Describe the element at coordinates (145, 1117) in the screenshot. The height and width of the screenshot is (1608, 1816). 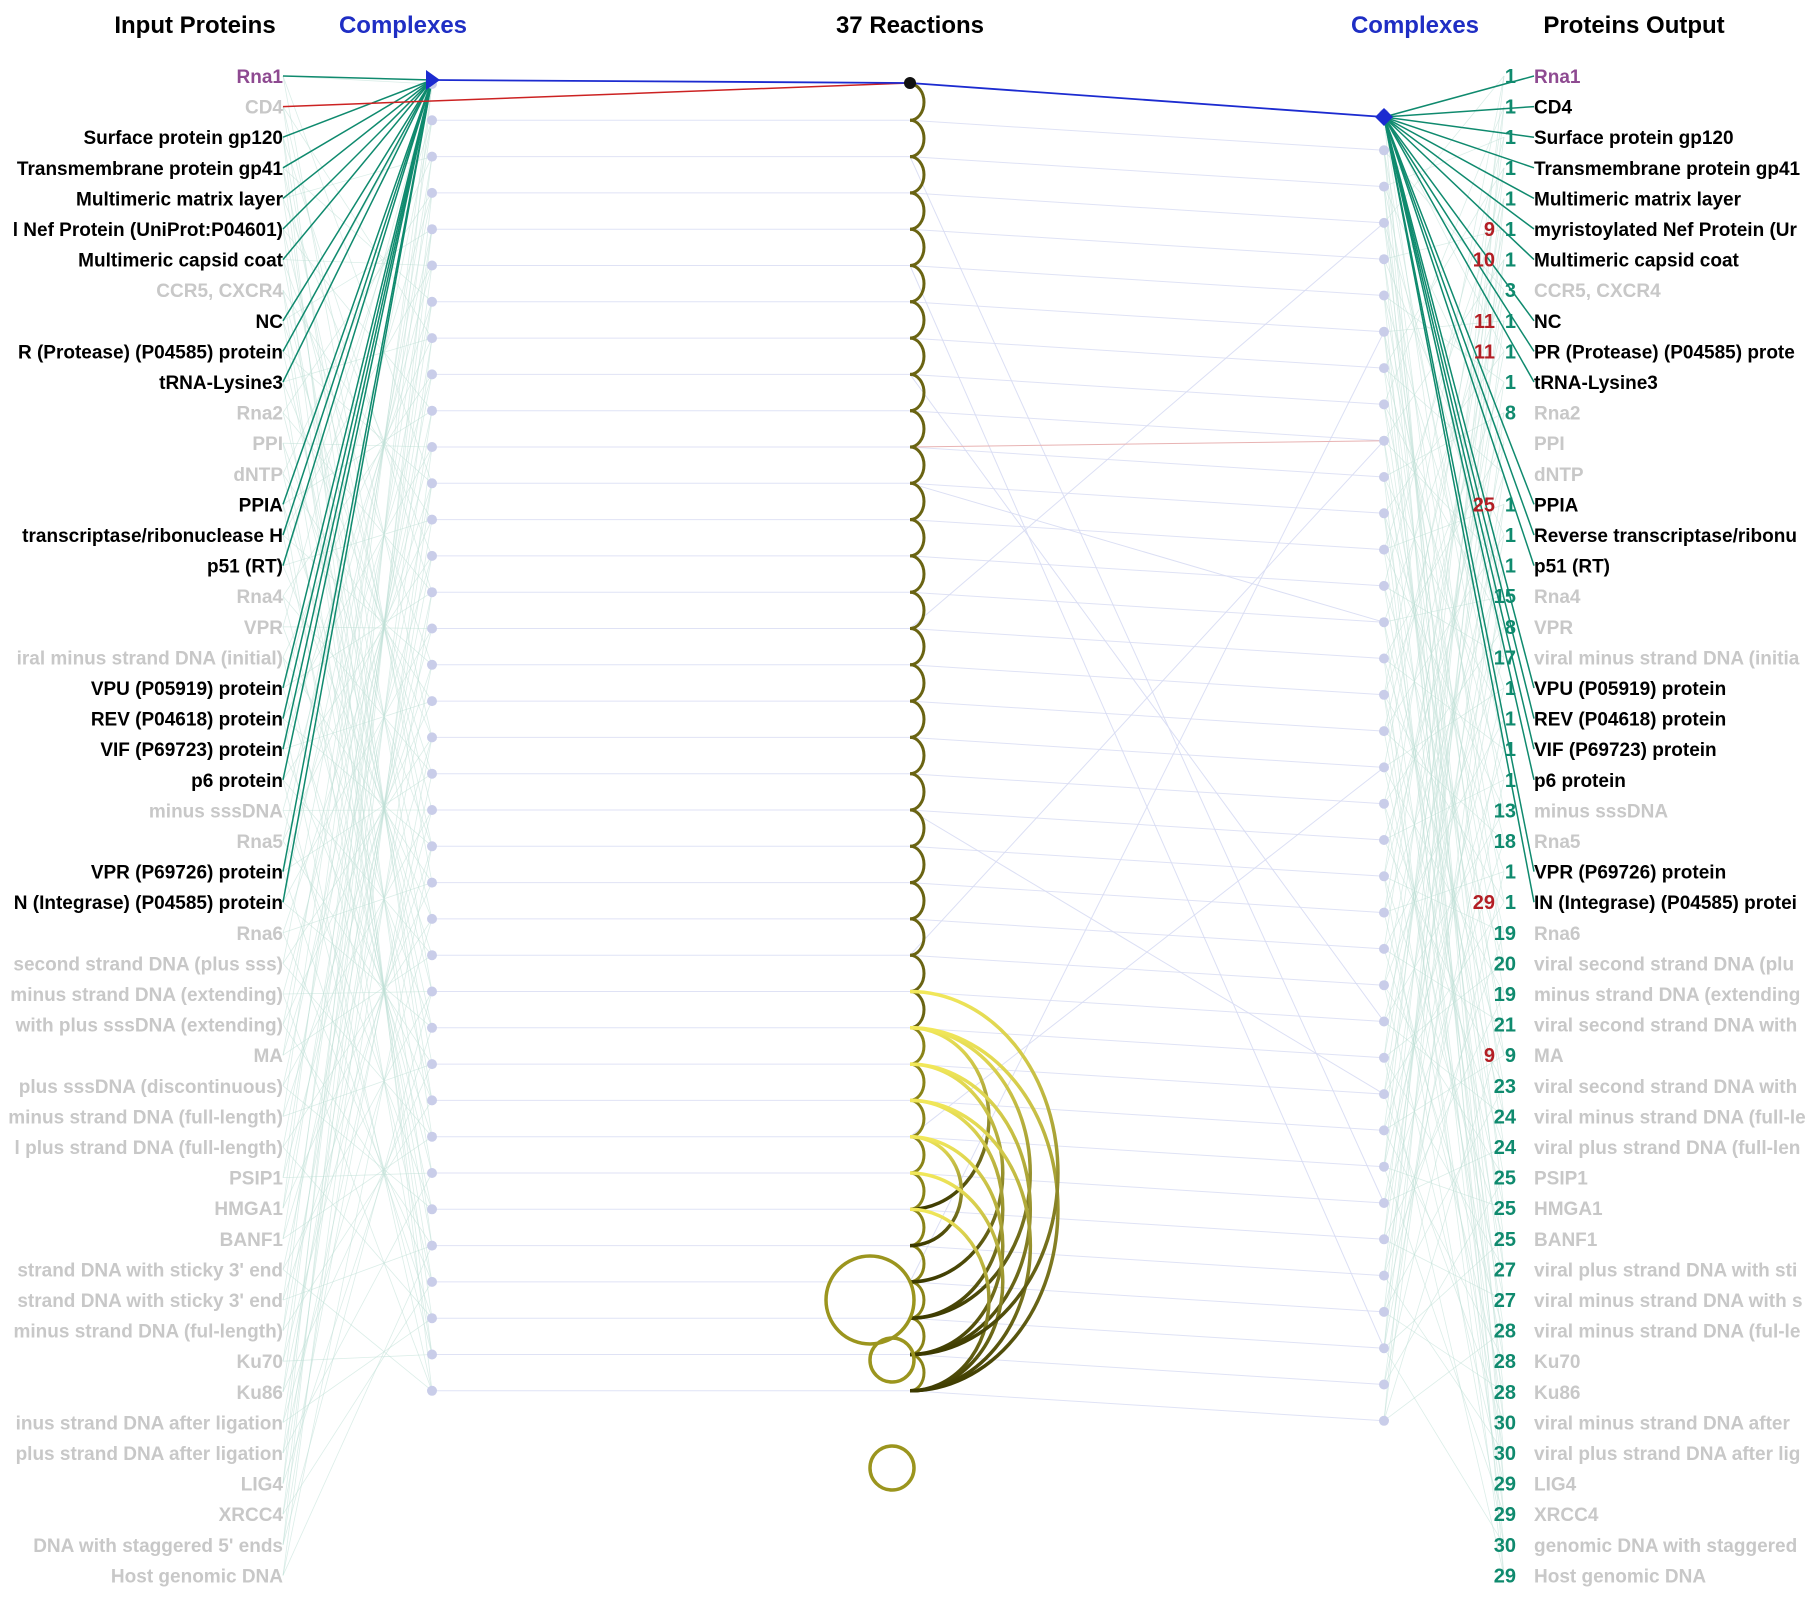
I see `input-protein-label: minus strand DNA (full-length)` at that location.